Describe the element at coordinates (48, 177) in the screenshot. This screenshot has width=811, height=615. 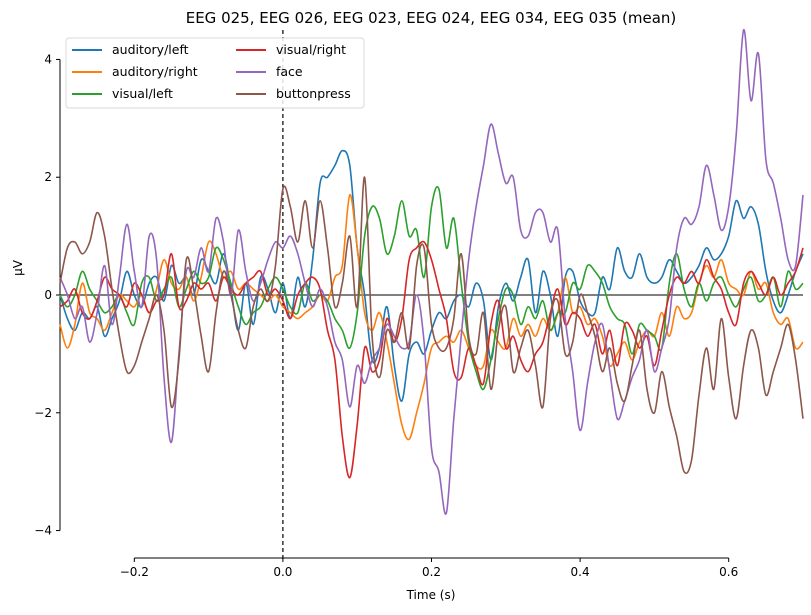
I see `y-tick-label: 2` at that location.